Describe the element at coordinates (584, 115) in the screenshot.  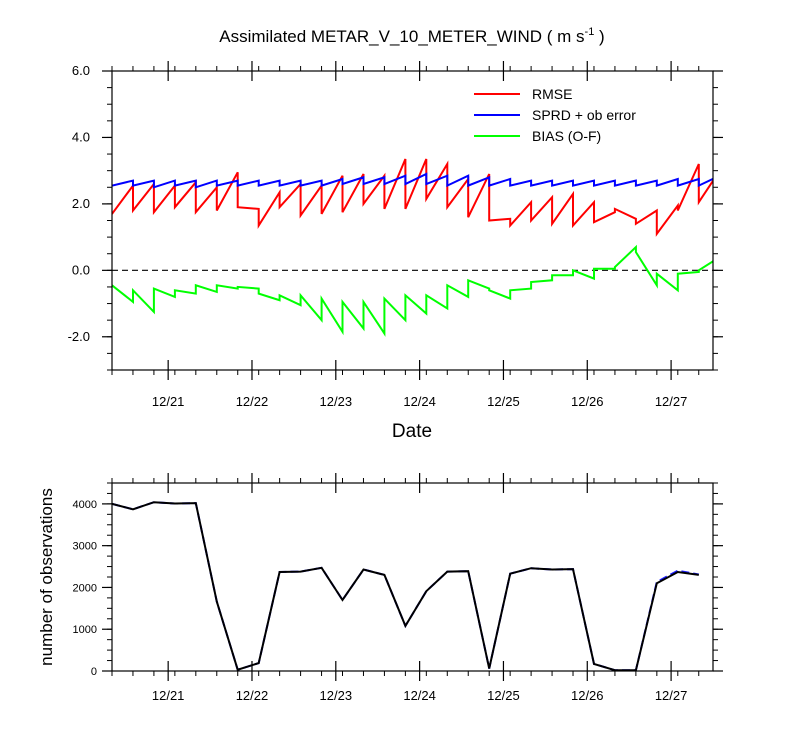
I see `legend-label-sprd-ob-error: SPRD + ob error` at that location.